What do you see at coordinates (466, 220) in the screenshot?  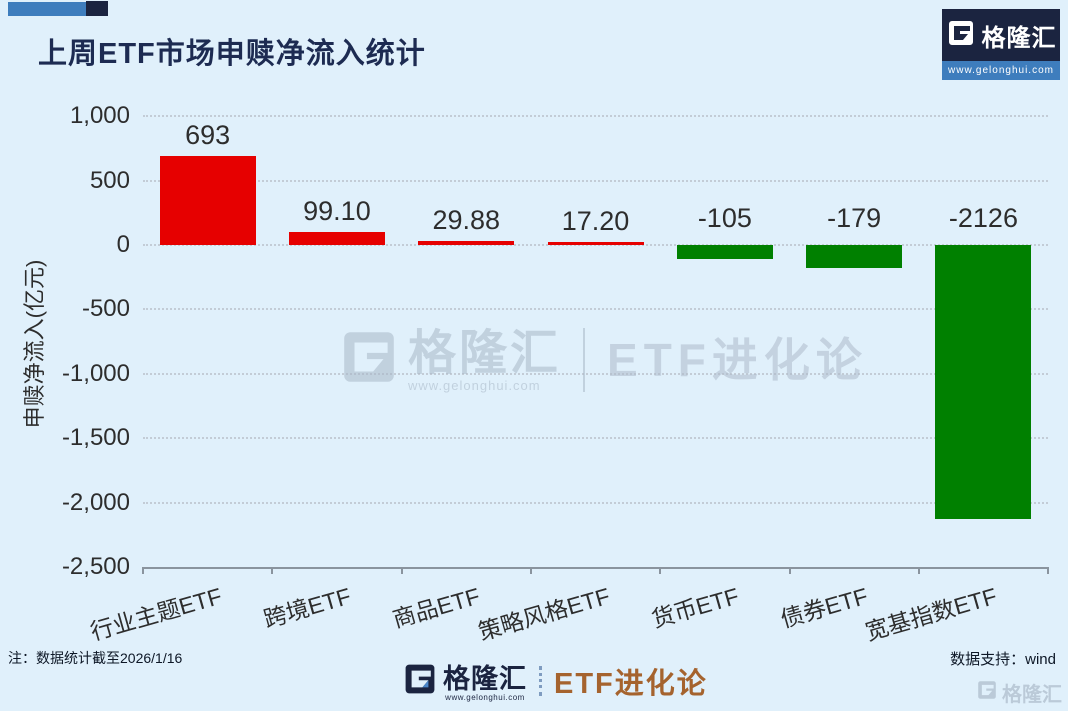 I see `bar-value-label: 29.88` at bounding box center [466, 220].